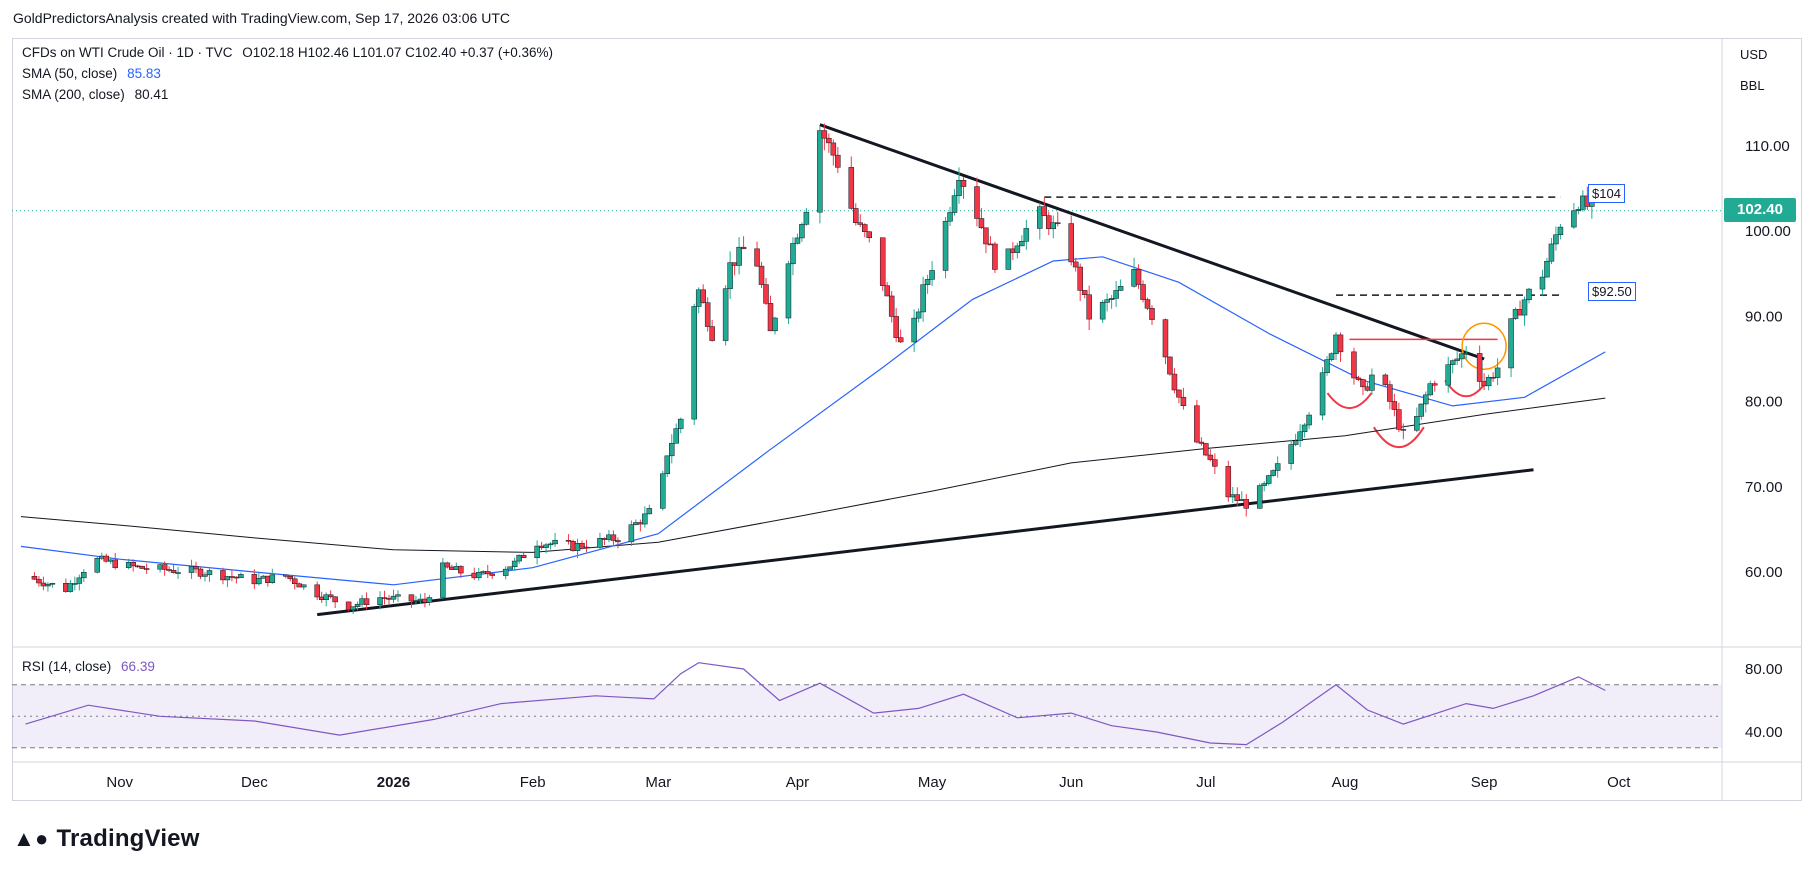 Image resolution: width=1814 pixels, height=877 pixels. I want to click on time-tick-label: Oct, so click(1619, 782).